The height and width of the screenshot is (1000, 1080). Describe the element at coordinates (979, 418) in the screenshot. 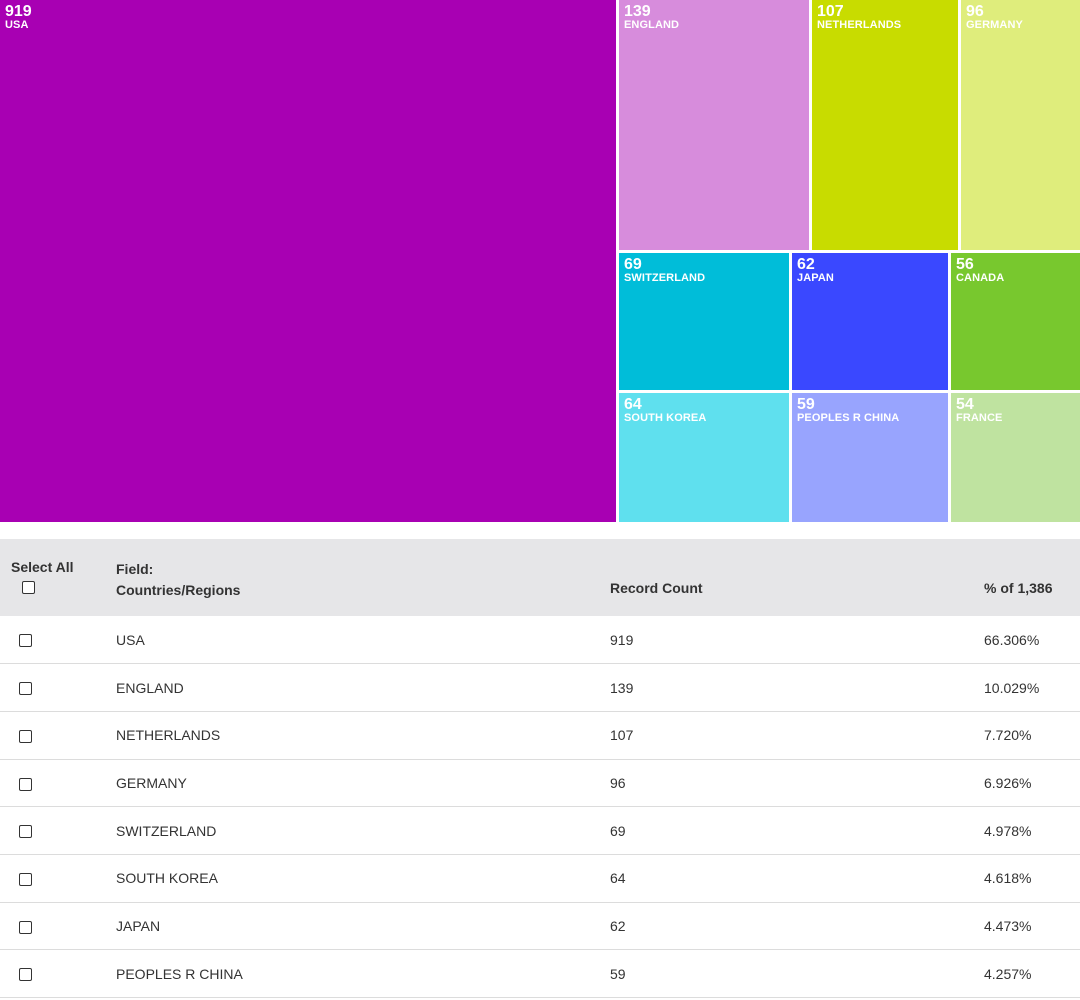

I see `tile-label: FRANCE` at that location.